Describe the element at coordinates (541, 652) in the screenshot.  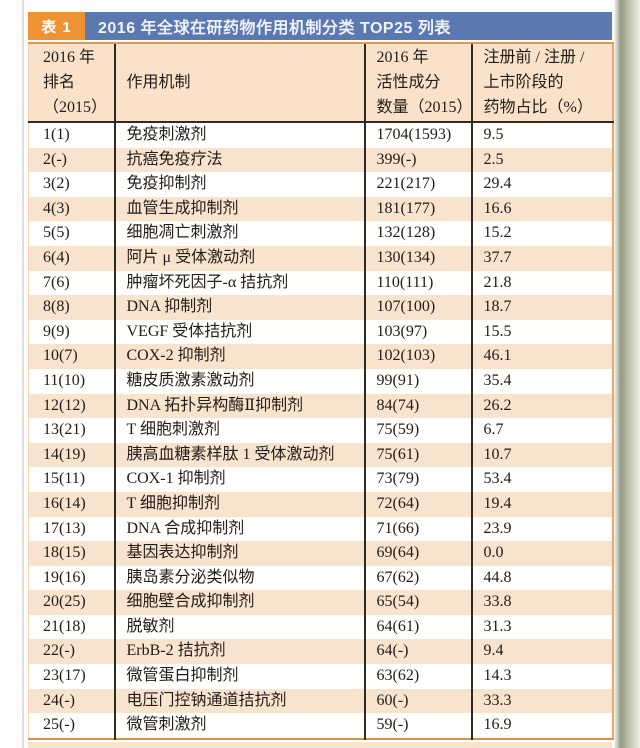
I see `share-cell: 9.4` at that location.